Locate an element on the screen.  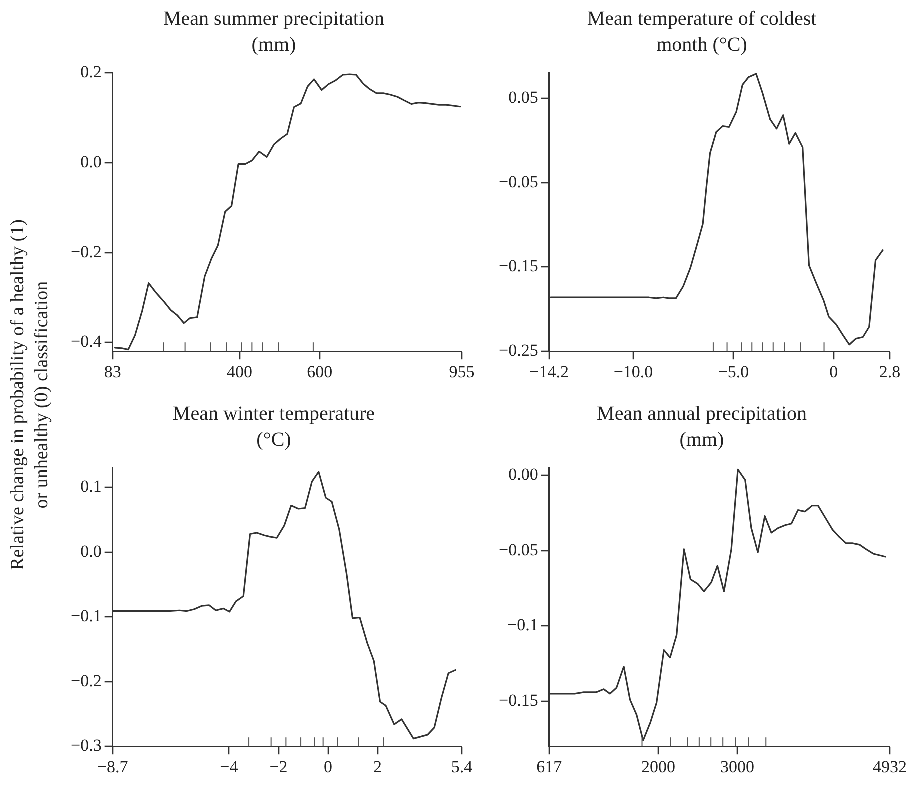
y-axis-title: Relative change in probability of a healthy (1) or unhealthy (0) classification is located at coordinates (29, 395).